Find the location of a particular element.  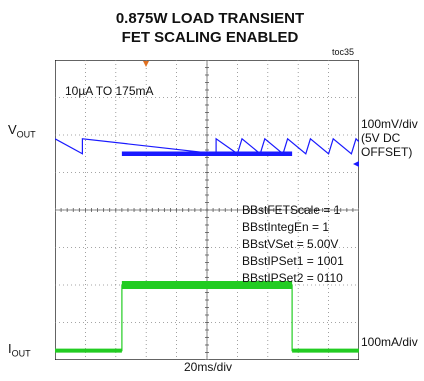

chart-title-line1: 0.875W LOAD TRANSIENT is located at coordinates (210, 18).